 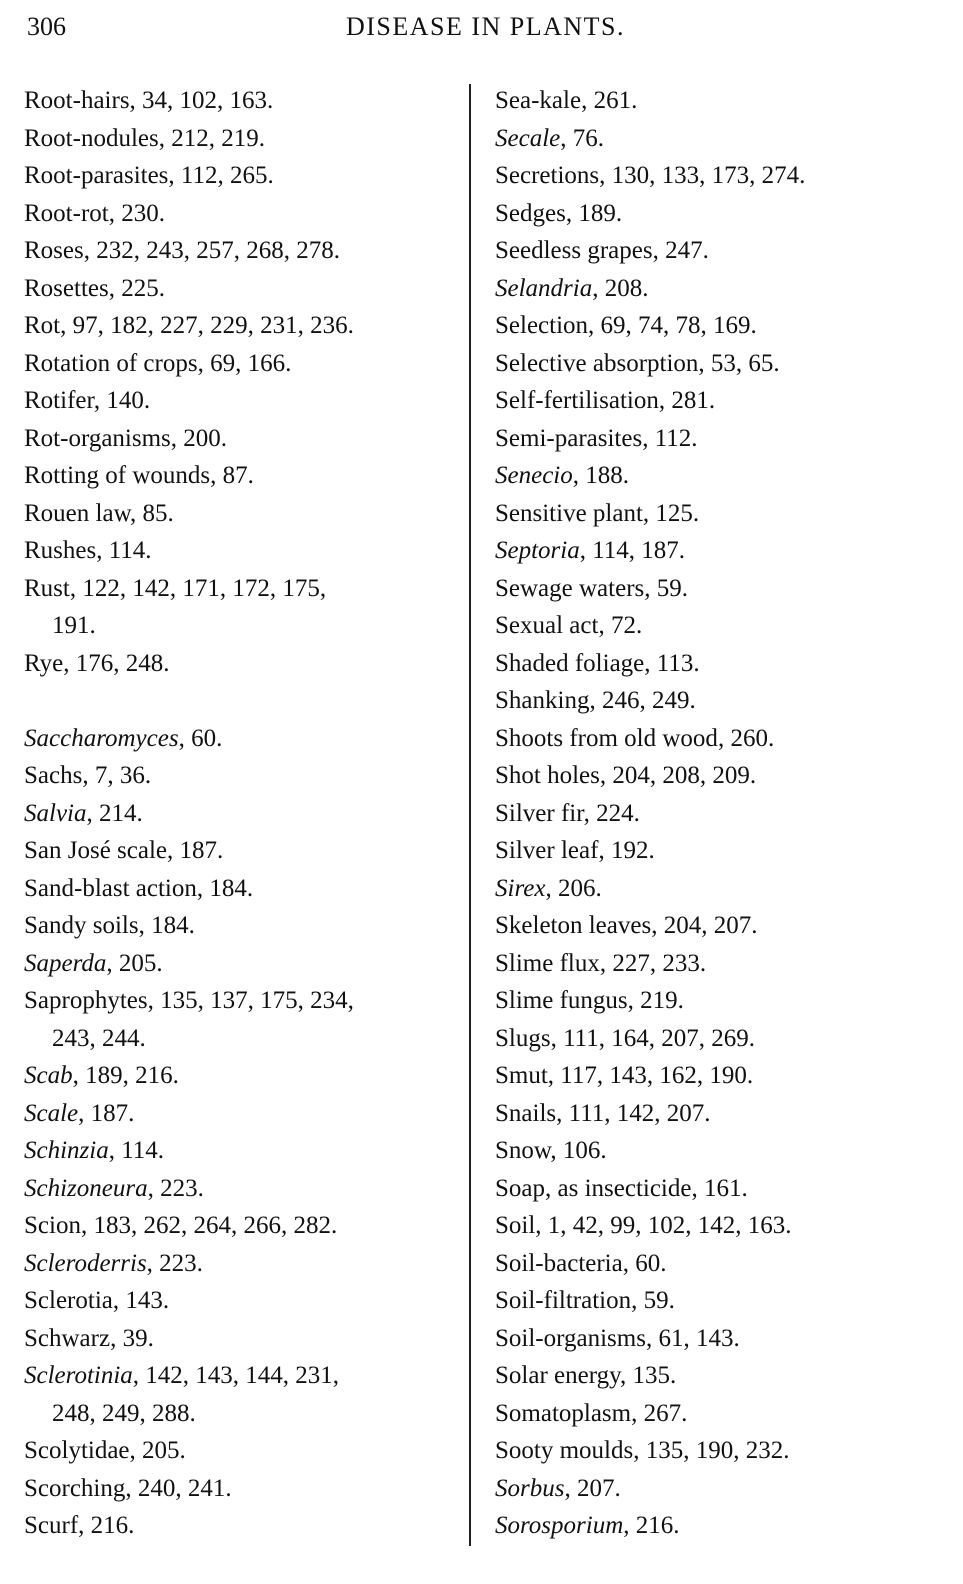 I want to click on index-entry: Saprophytes, 135, 137, 175, 234,, so click(x=249, y=1001).